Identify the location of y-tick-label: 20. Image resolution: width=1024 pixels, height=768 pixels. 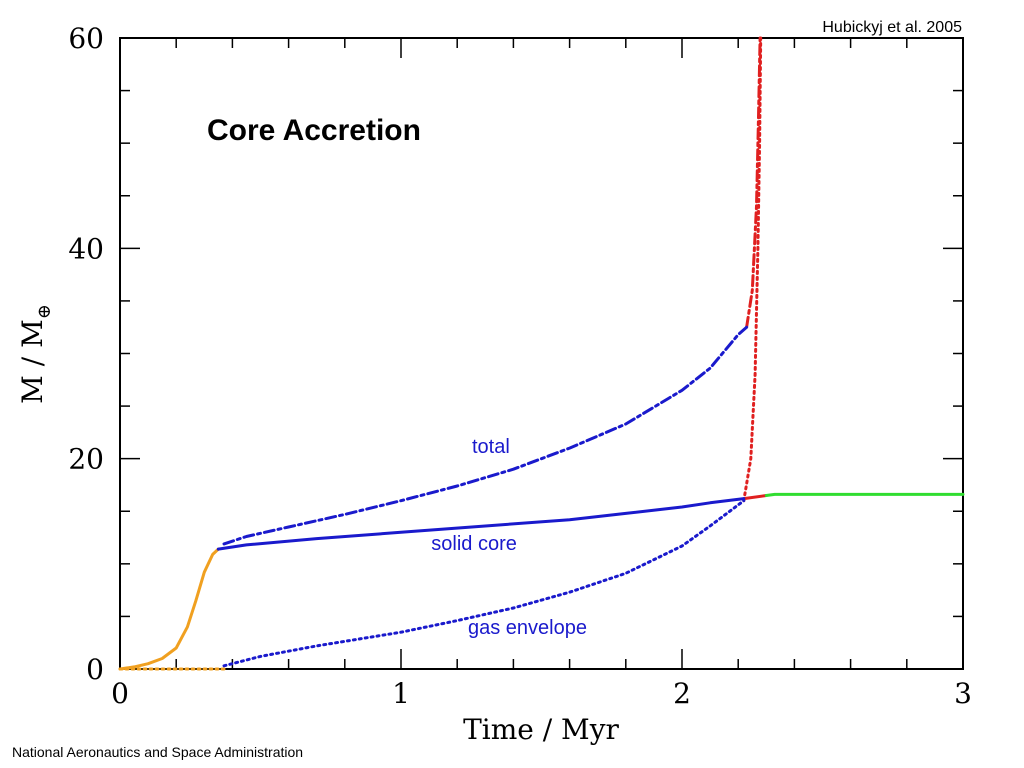
(86, 459).